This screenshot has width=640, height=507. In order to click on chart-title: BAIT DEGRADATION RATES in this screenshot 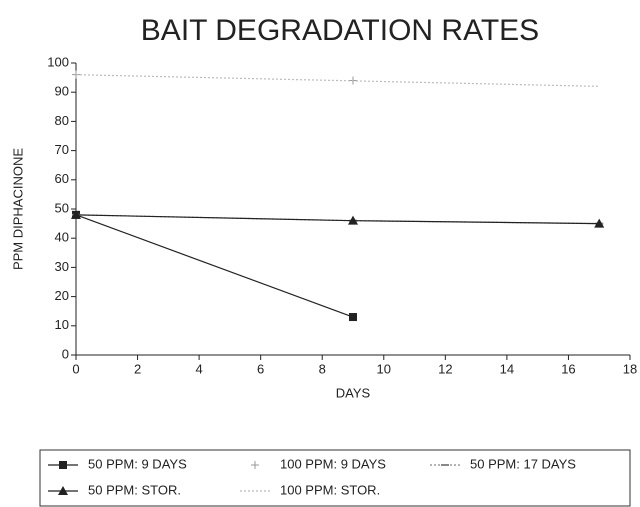, I will do `click(340, 30)`.